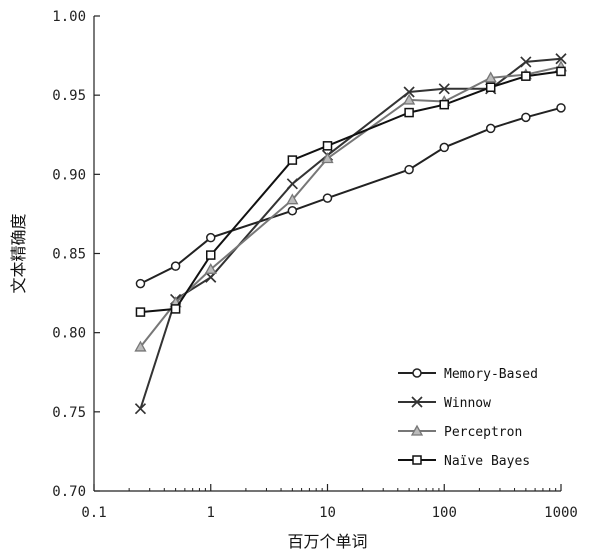 Image resolution: width=600 pixels, height=554 pixels. What do you see at coordinates (69, 492) in the screenshot?
I see `y-tick-label: 0.70` at bounding box center [69, 492].